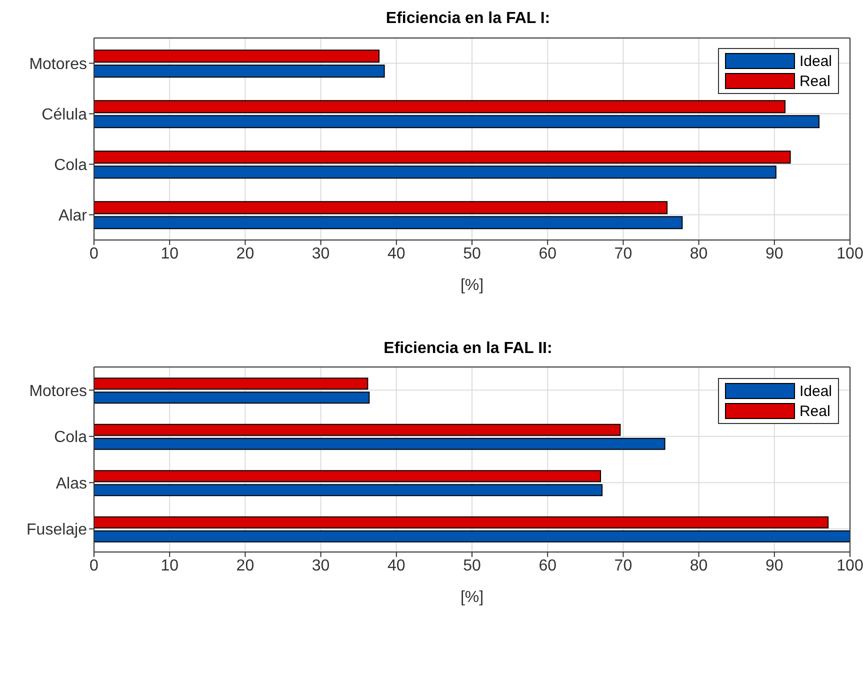 The width and height of the screenshot is (863, 688). Describe the element at coordinates (71, 483) in the screenshot. I see `y-tick-label: Alas` at that location.